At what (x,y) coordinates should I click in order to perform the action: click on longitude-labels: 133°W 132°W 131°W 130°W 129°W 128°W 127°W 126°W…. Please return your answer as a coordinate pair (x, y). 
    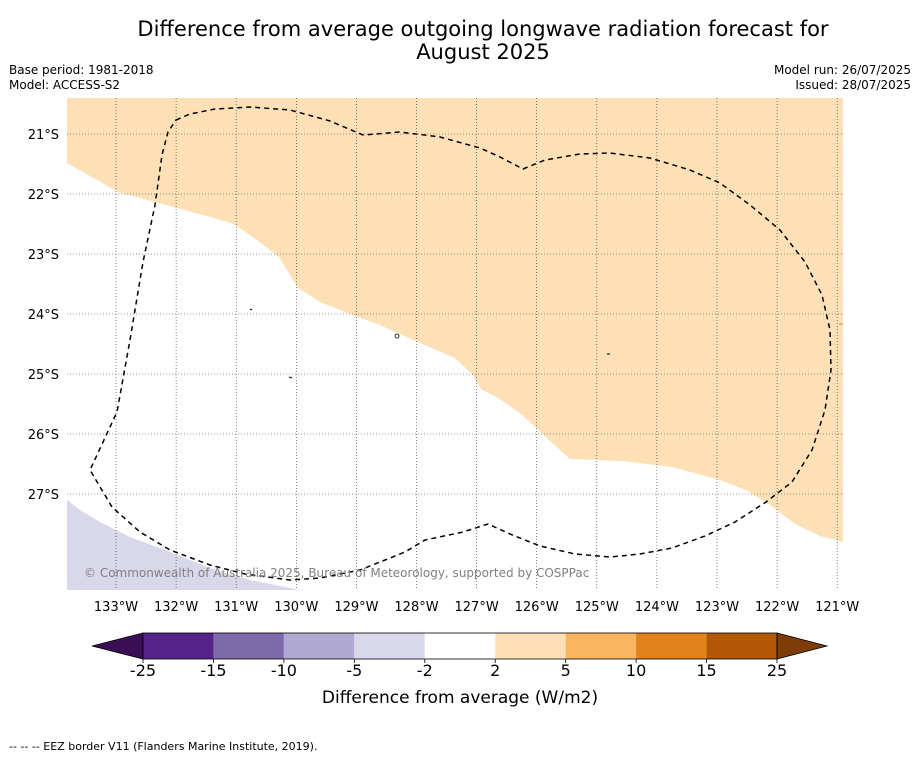
    Looking at the image, I should click on (477, 607).